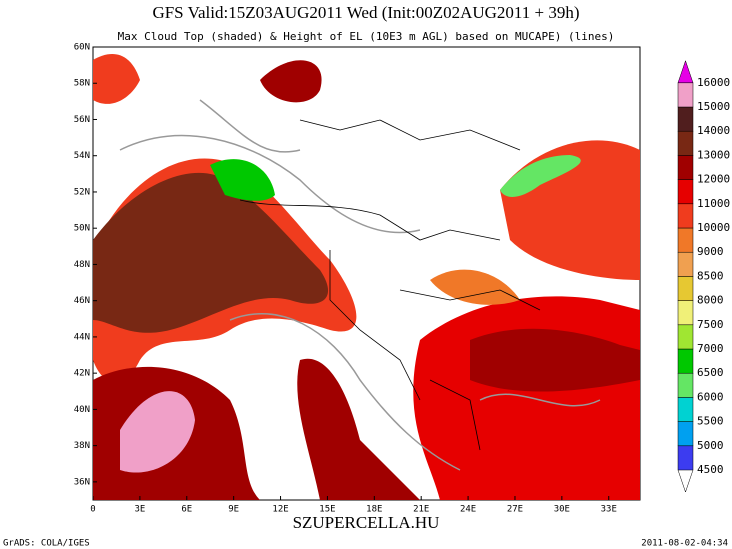 This screenshot has width=732, height=549. What do you see at coordinates (82, 156) in the screenshot?
I see `lat-label: 54N` at bounding box center [82, 156].